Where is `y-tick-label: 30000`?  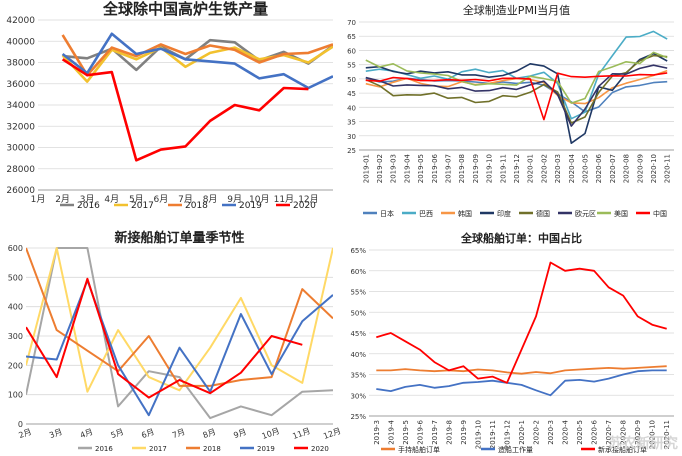 y-tick-label: 30000 is located at coordinates (20, 149).